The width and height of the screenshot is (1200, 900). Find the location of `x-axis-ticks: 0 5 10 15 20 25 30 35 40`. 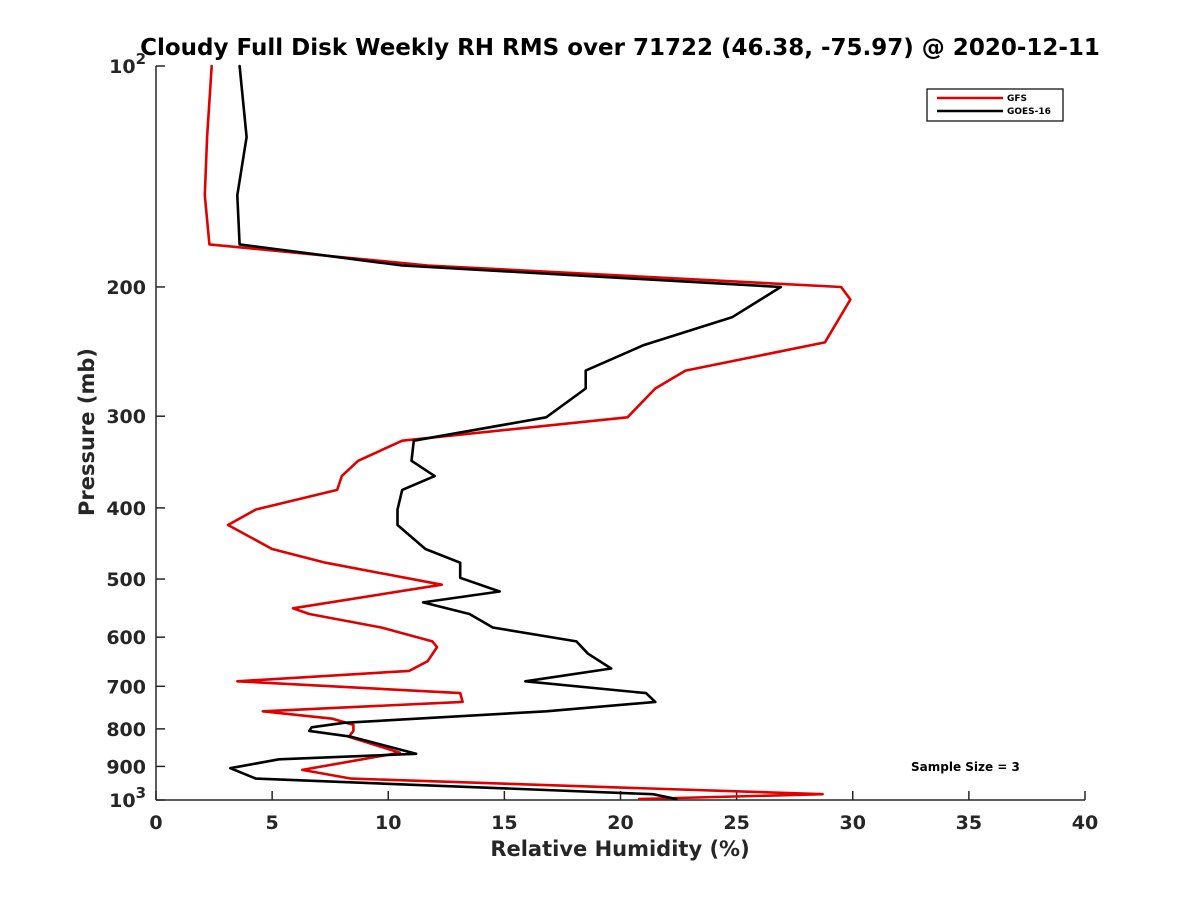

x-axis-ticks: 0 5 10 15 20 25 30 35 40 is located at coordinates (623, 812).